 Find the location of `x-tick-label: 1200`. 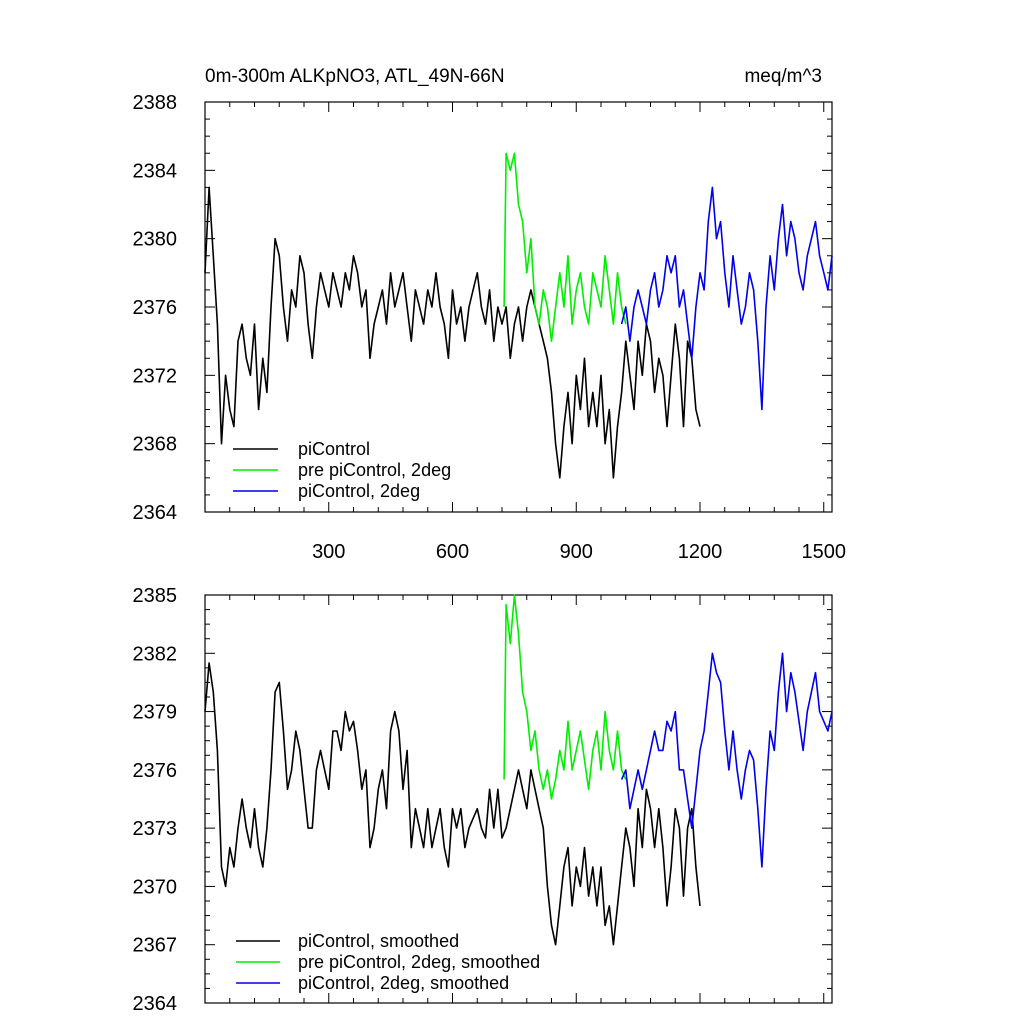

x-tick-label: 1200 is located at coordinates (700, 552).